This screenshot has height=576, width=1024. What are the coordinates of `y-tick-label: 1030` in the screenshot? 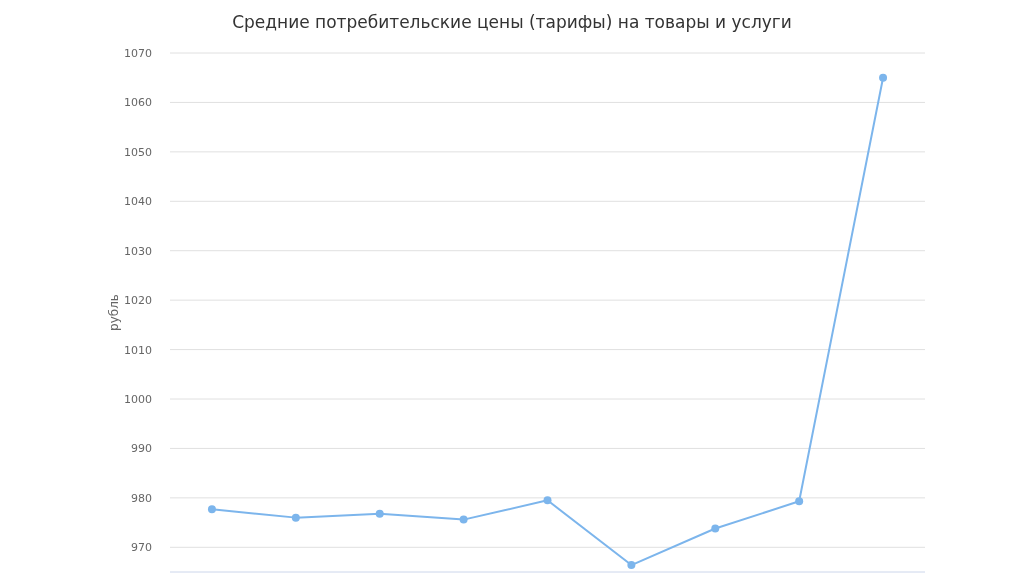 It's located at (138, 251).